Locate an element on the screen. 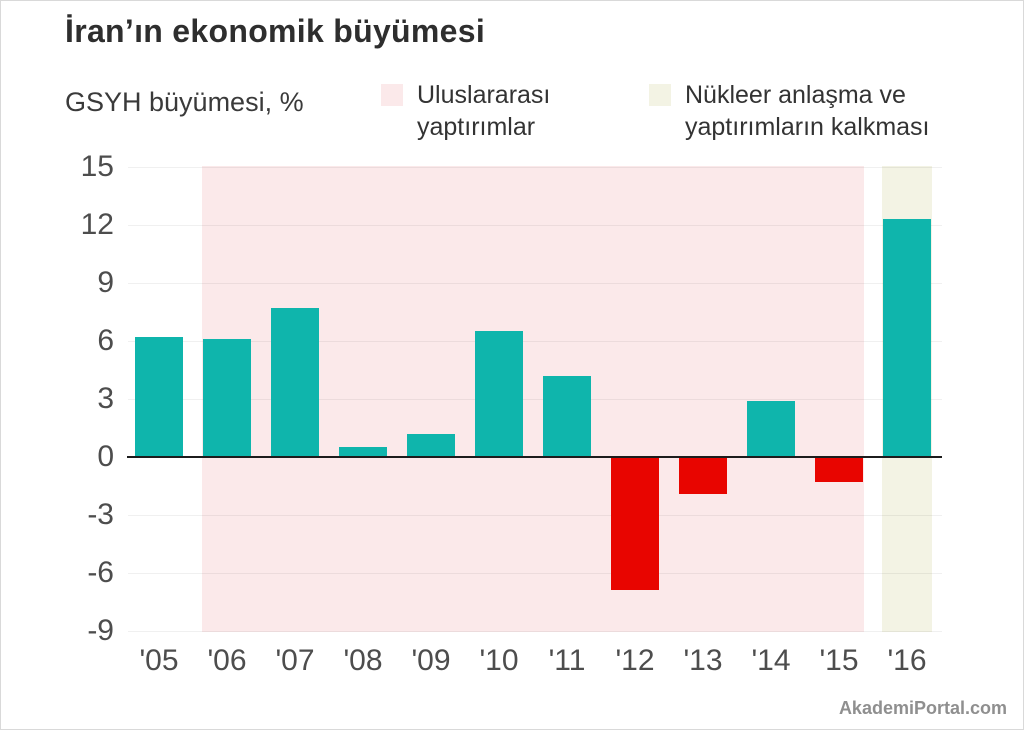 Image resolution: width=1024 pixels, height=730 pixels. x-axis-tick-label: '06 is located at coordinates (227, 660).